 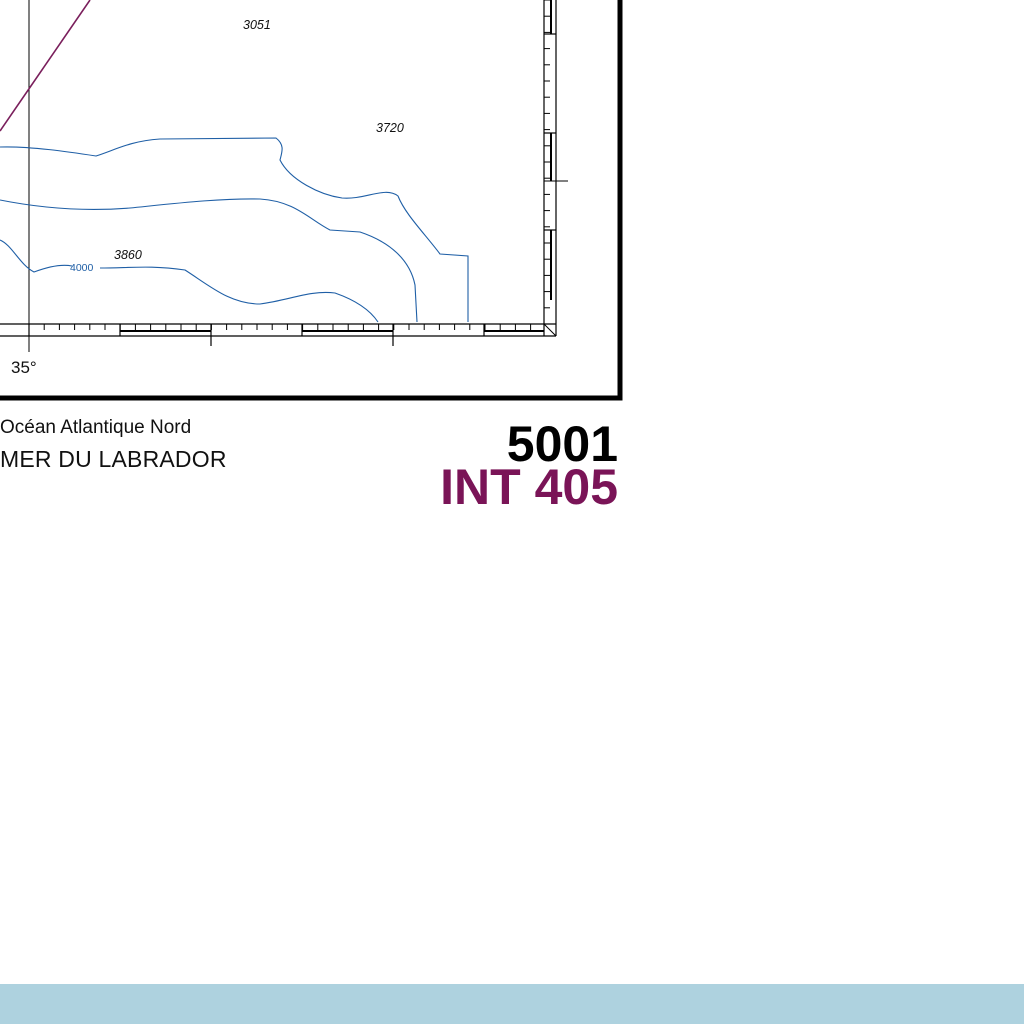 I want to click on depth-contours, so click(x=234, y=230).